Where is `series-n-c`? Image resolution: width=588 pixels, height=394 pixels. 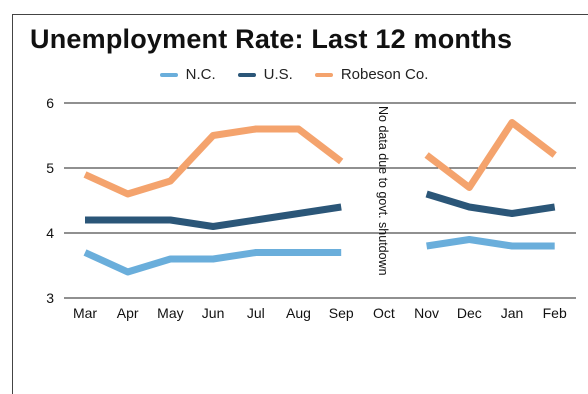
series-n-c is located at coordinates (319, 256).